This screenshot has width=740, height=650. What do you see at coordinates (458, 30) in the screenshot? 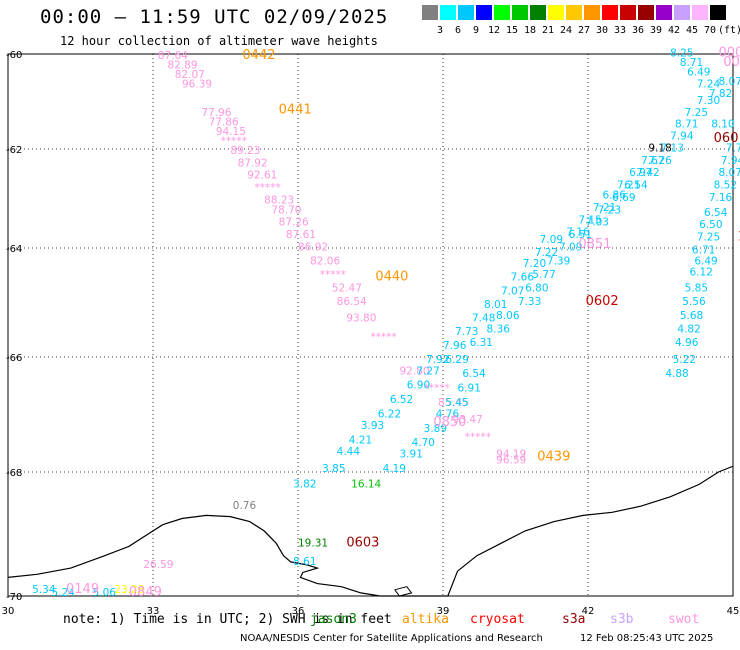
I see `colorbar-label: 6` at bounding box center [458, 30].